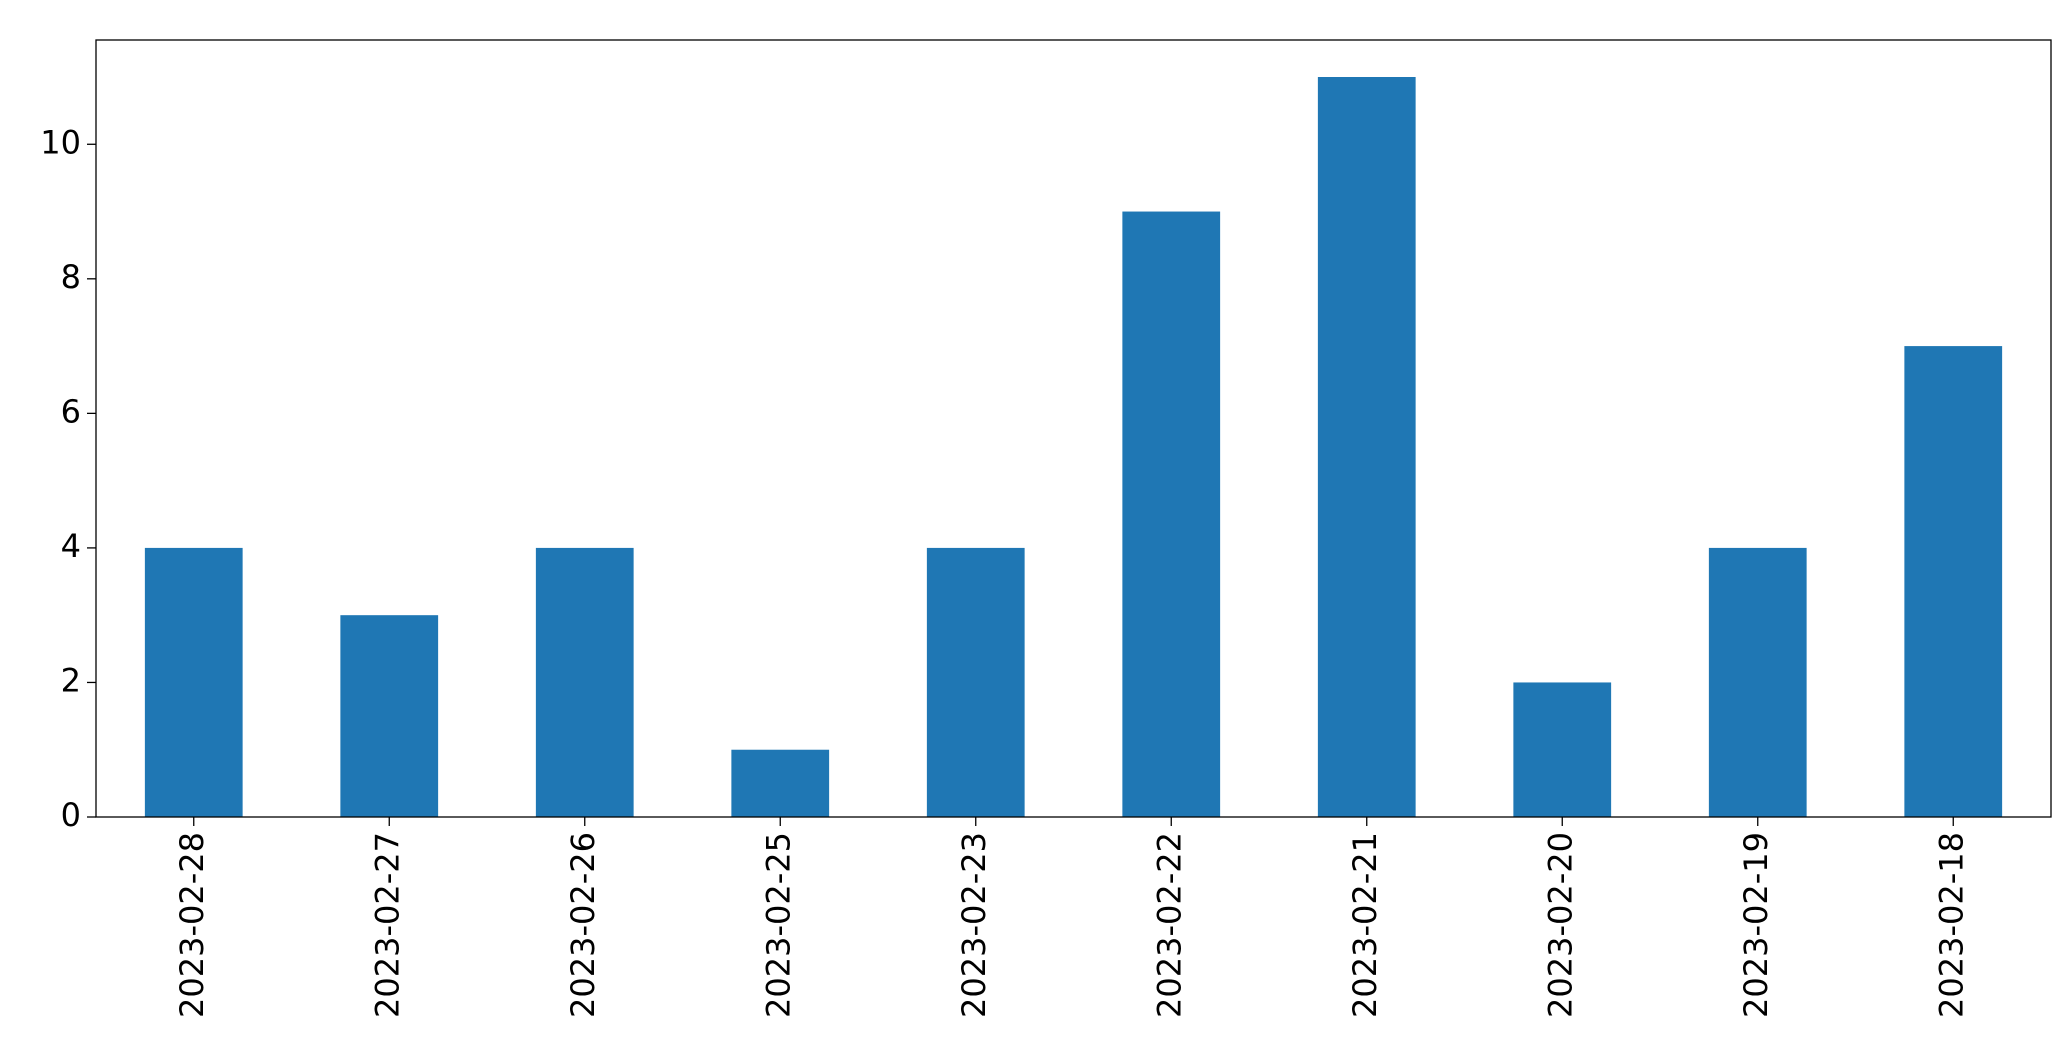 The image size is (2071, 1061). I want to click on x-tick-label: 2023-02-21, so click(1365, 925).